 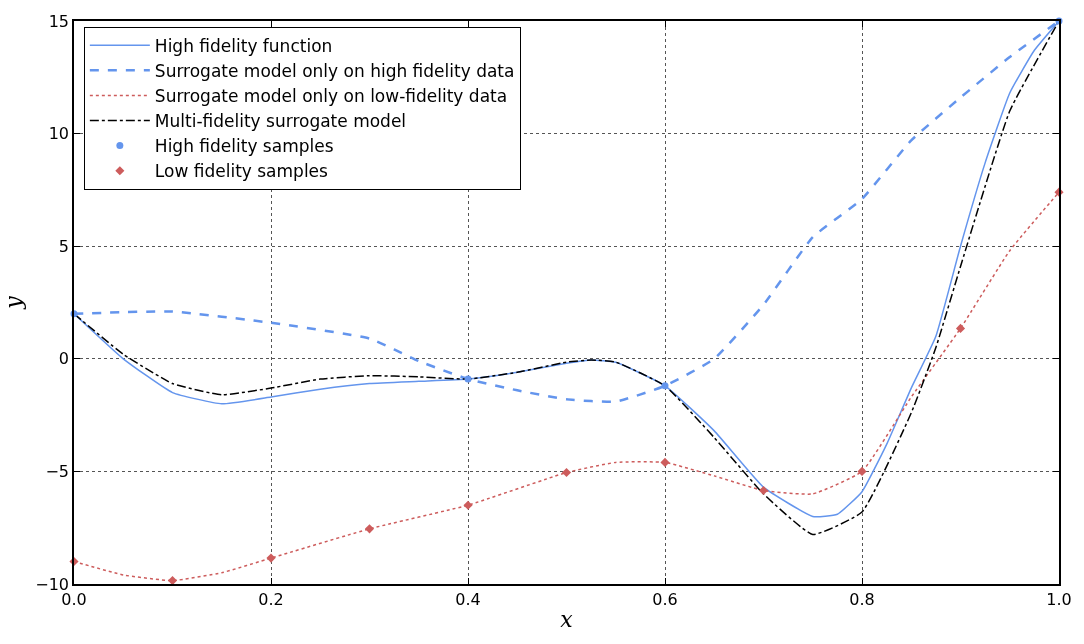 What do you see at coordinates (59, 21) in the screenshot?
I see `y-tick-label: 15` at bounding box center [59, 21].